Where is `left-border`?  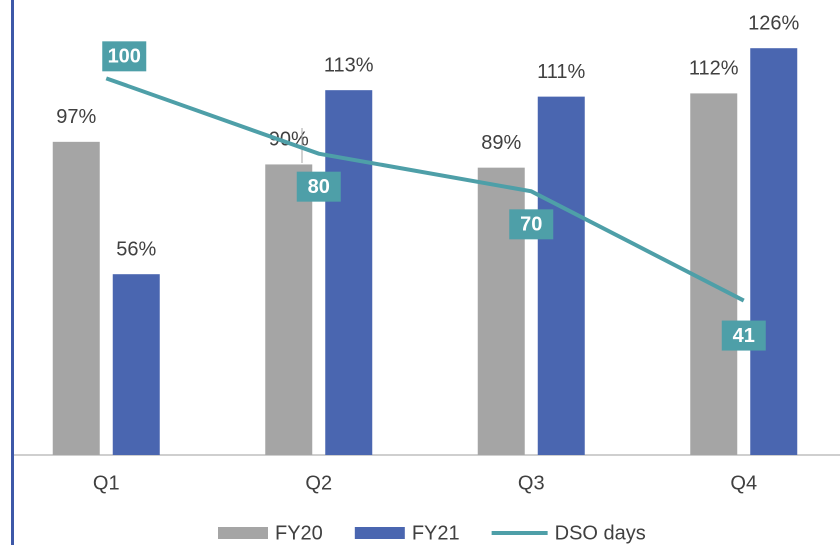
left-border is located at coordinates (12, 272).